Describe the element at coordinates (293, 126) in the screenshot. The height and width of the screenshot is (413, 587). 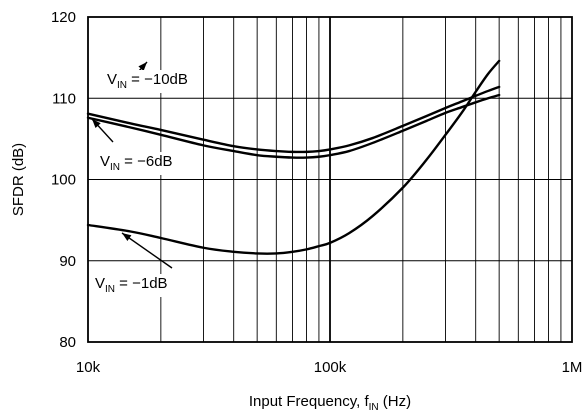
I see `series-line-vin-6db` at that location.